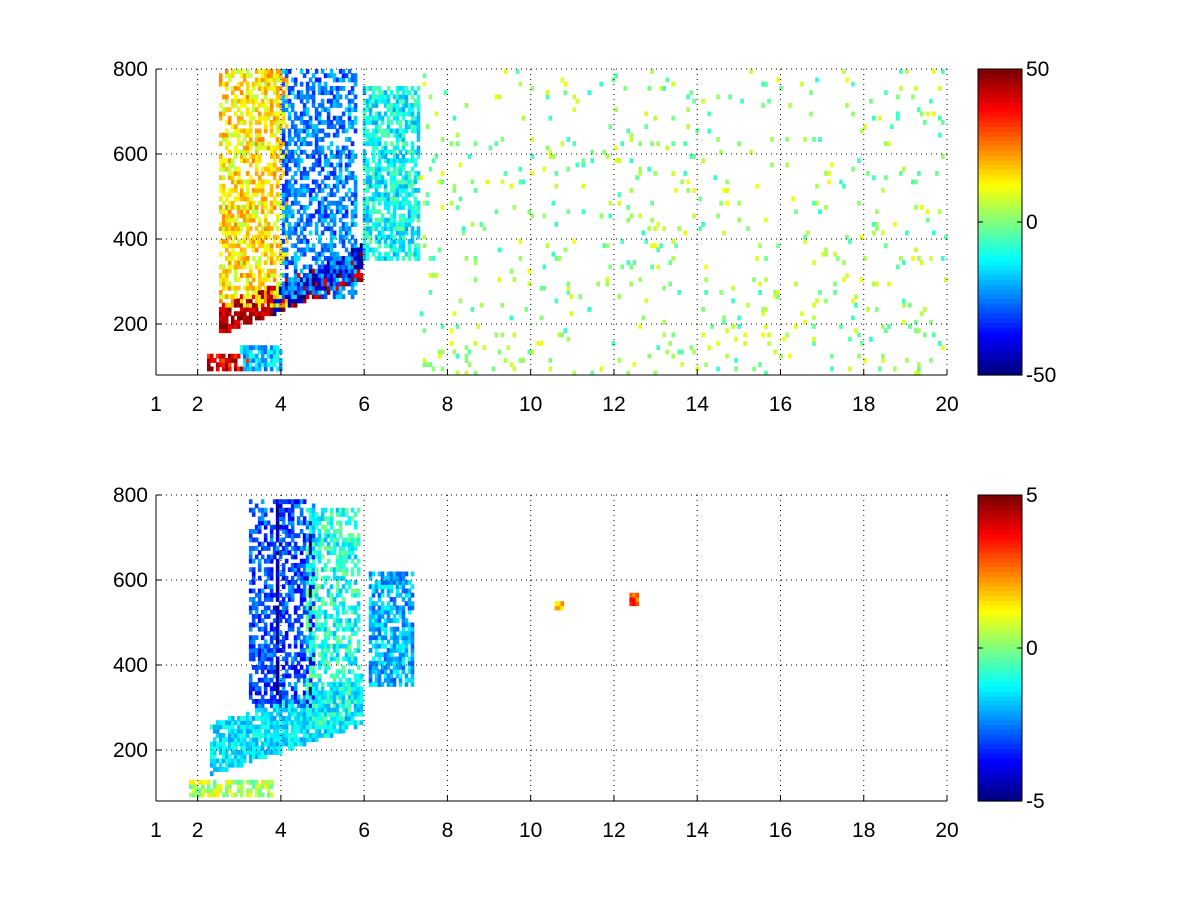 The width and height of the screenshot is (1200, 900). What do you see at coordinates (1000, 287) in the screenshot?
I see `colorbar-step` at bounding box center [1000, 287].